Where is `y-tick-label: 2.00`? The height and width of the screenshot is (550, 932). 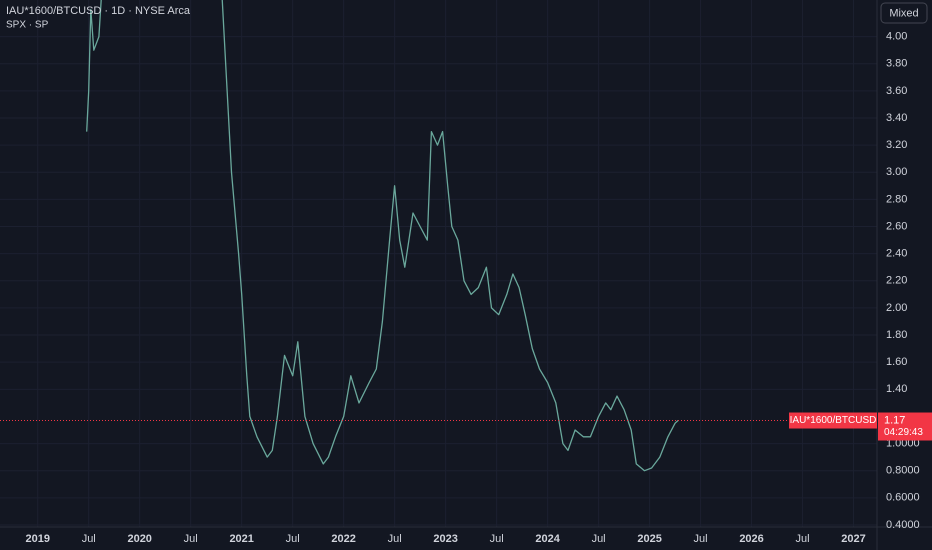
y-tick-label: 2.00 is located at coordinates (896, 308).